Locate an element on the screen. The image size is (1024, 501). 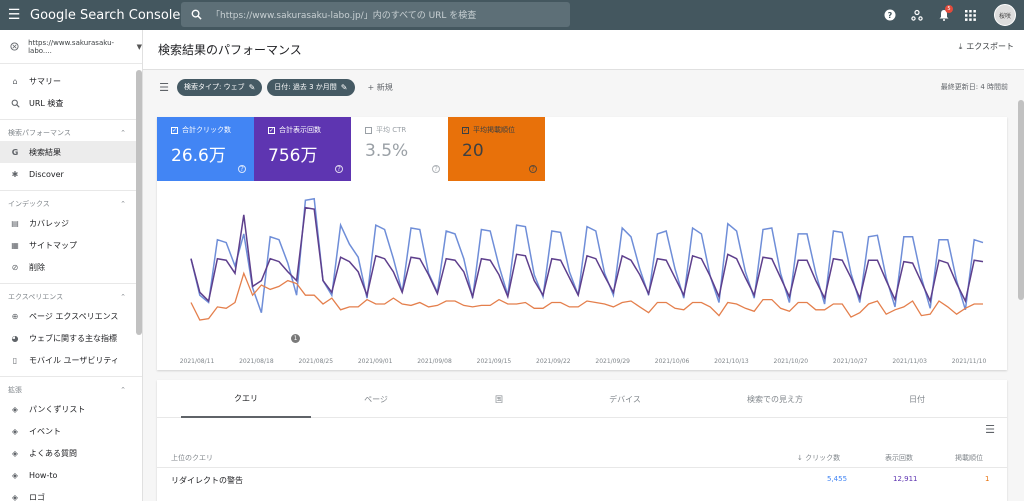
col-position: 掲載順位 is located at coordinates (969, 458).